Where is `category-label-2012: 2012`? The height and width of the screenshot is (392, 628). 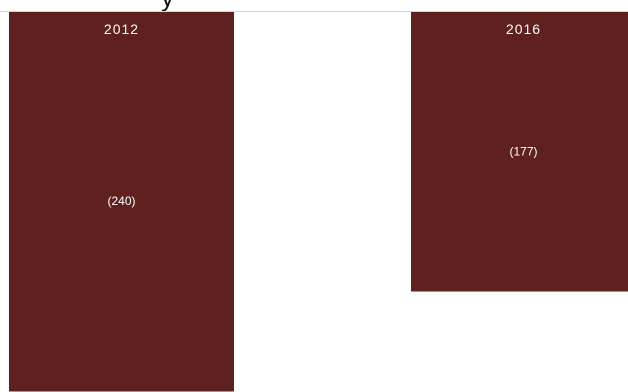
category-label-2012: 2012 is located at coordinates (121, 29).